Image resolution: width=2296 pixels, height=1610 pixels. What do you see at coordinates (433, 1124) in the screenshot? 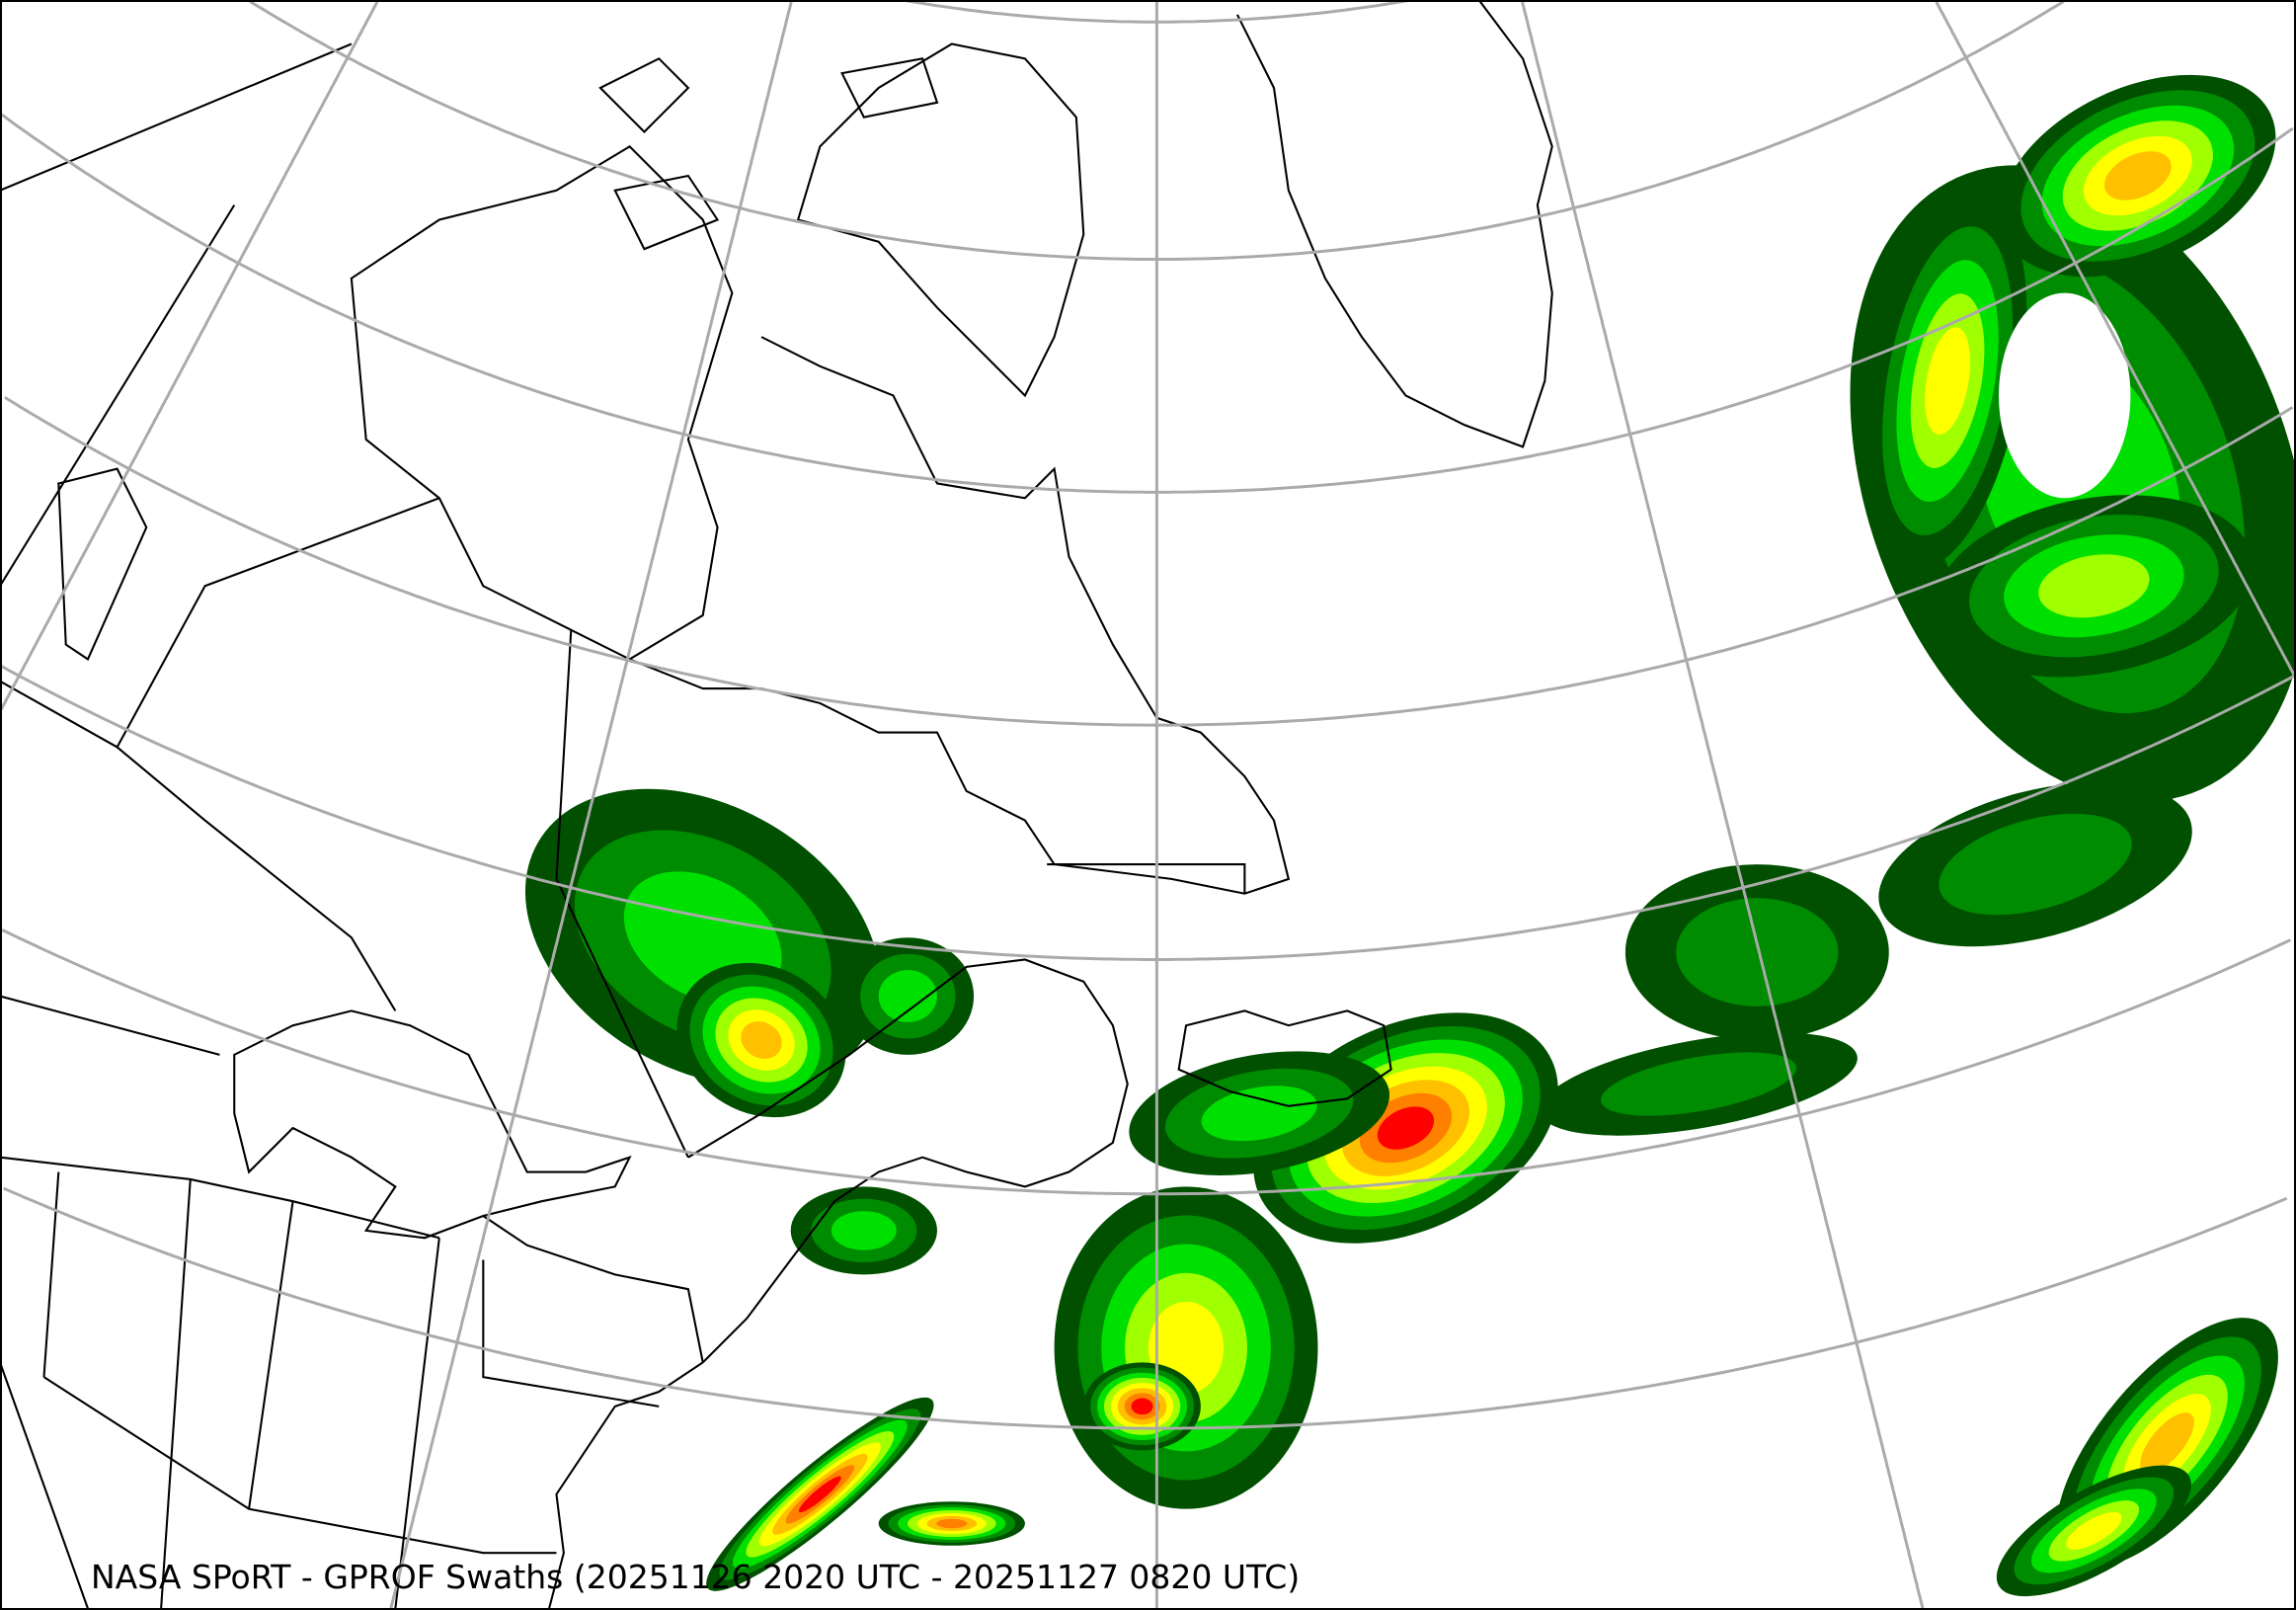
I see `great-lakes` at bounding box center [433, 1124].